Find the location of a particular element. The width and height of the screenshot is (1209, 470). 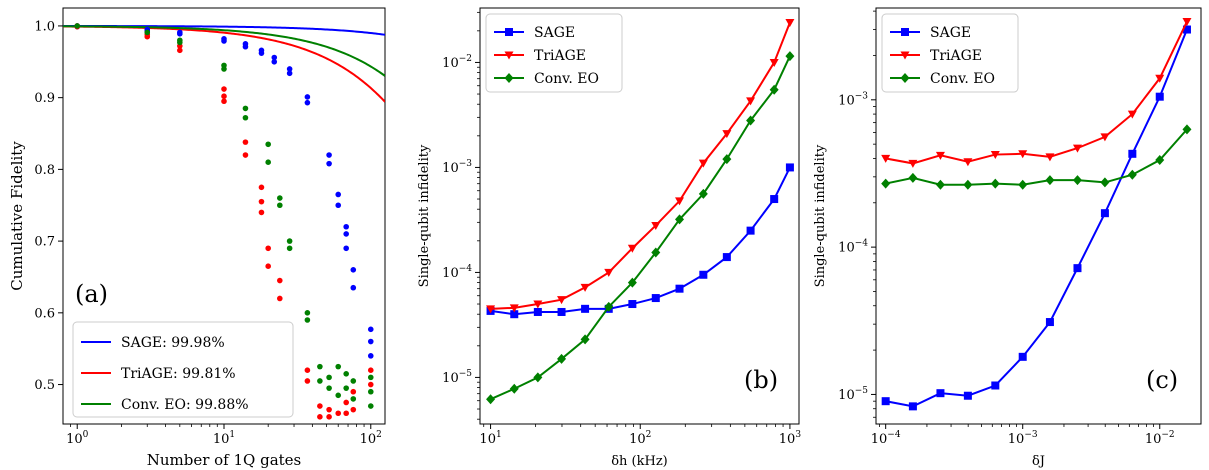

legend-box is located at coordinates (554, 53).